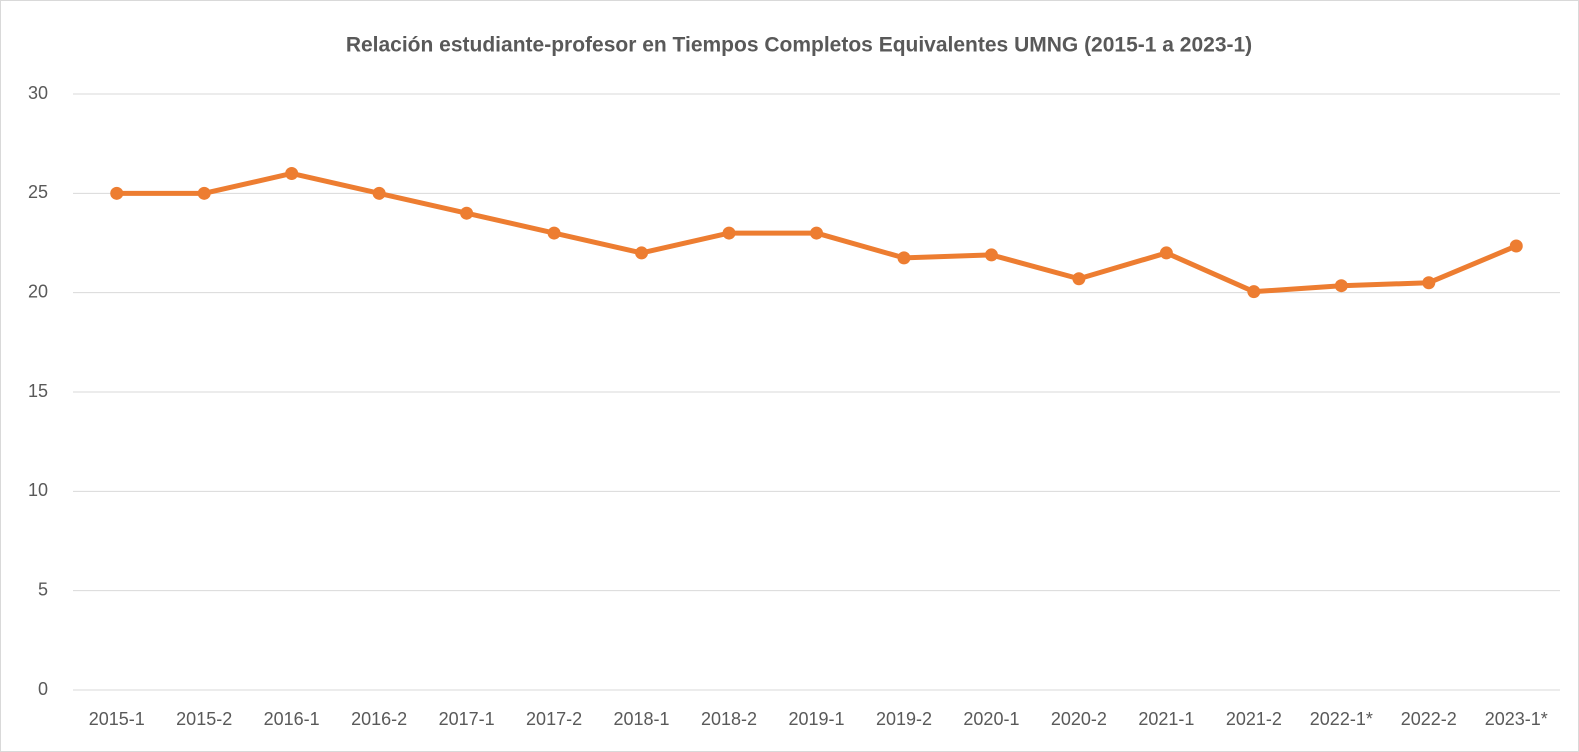 The image size is (1579, 752). I want to click on x-tick-label: 2016-1, so click(292, 719).